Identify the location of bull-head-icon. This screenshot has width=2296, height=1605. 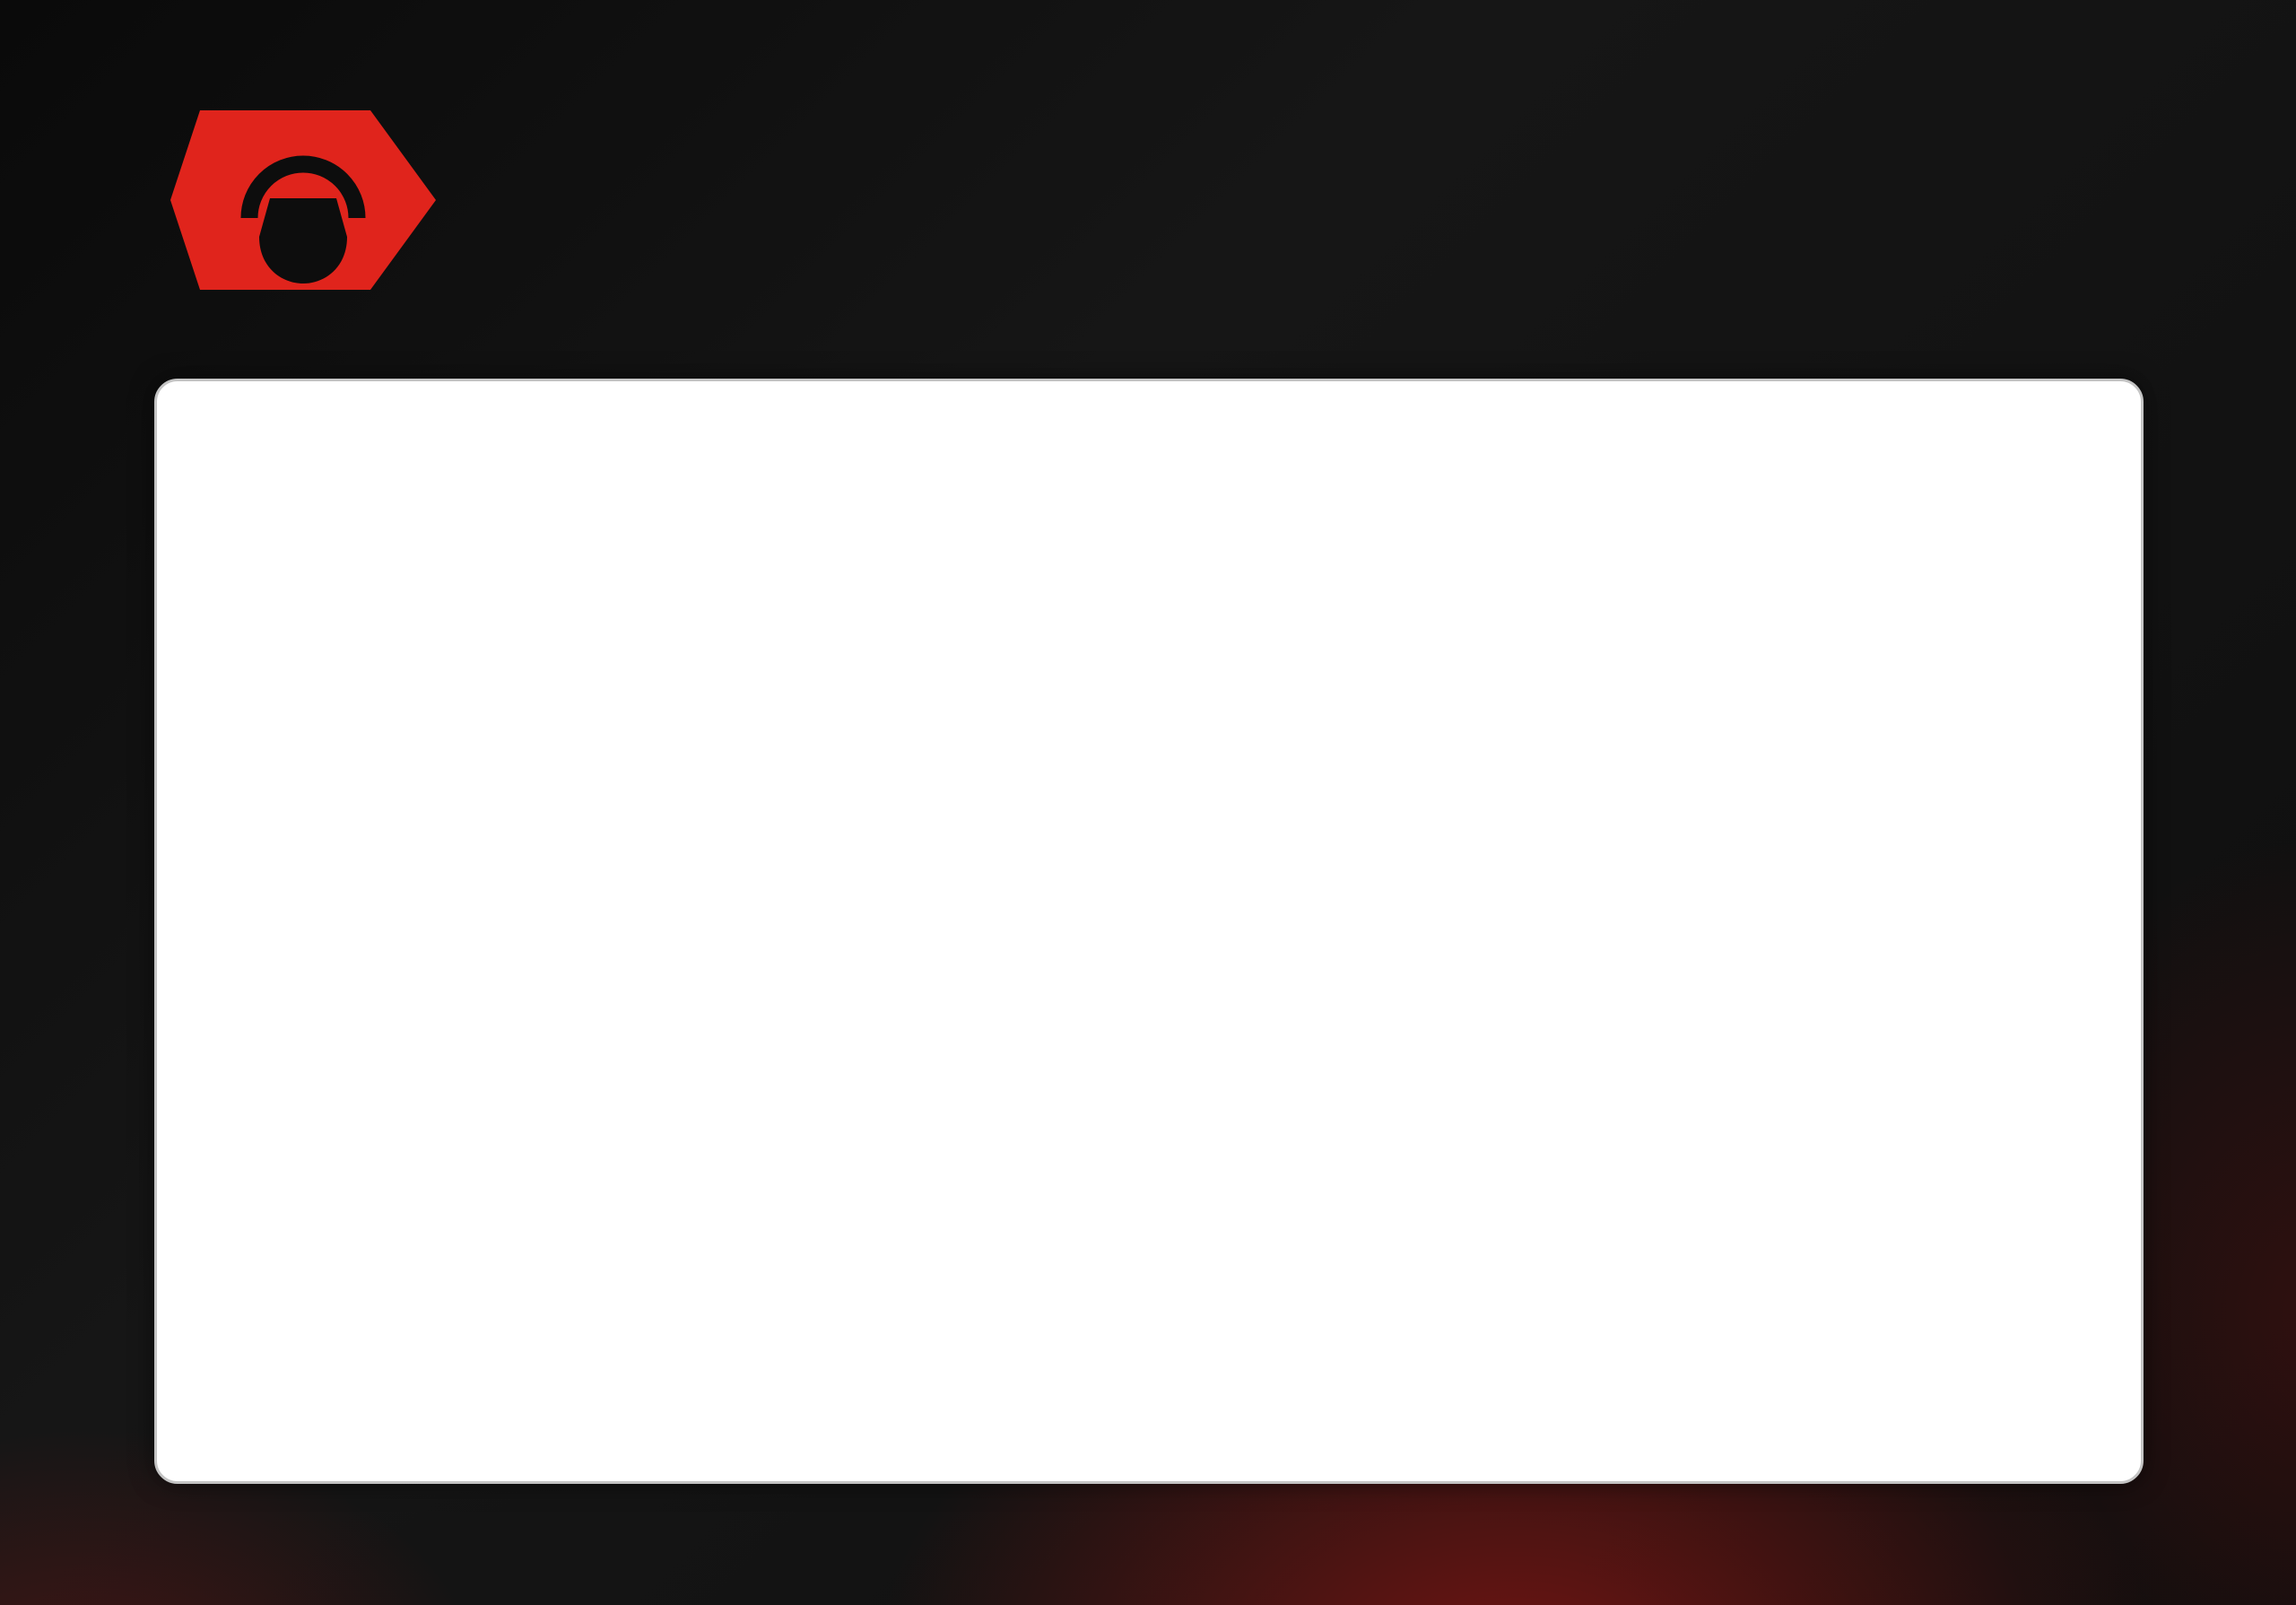
(303, 240).